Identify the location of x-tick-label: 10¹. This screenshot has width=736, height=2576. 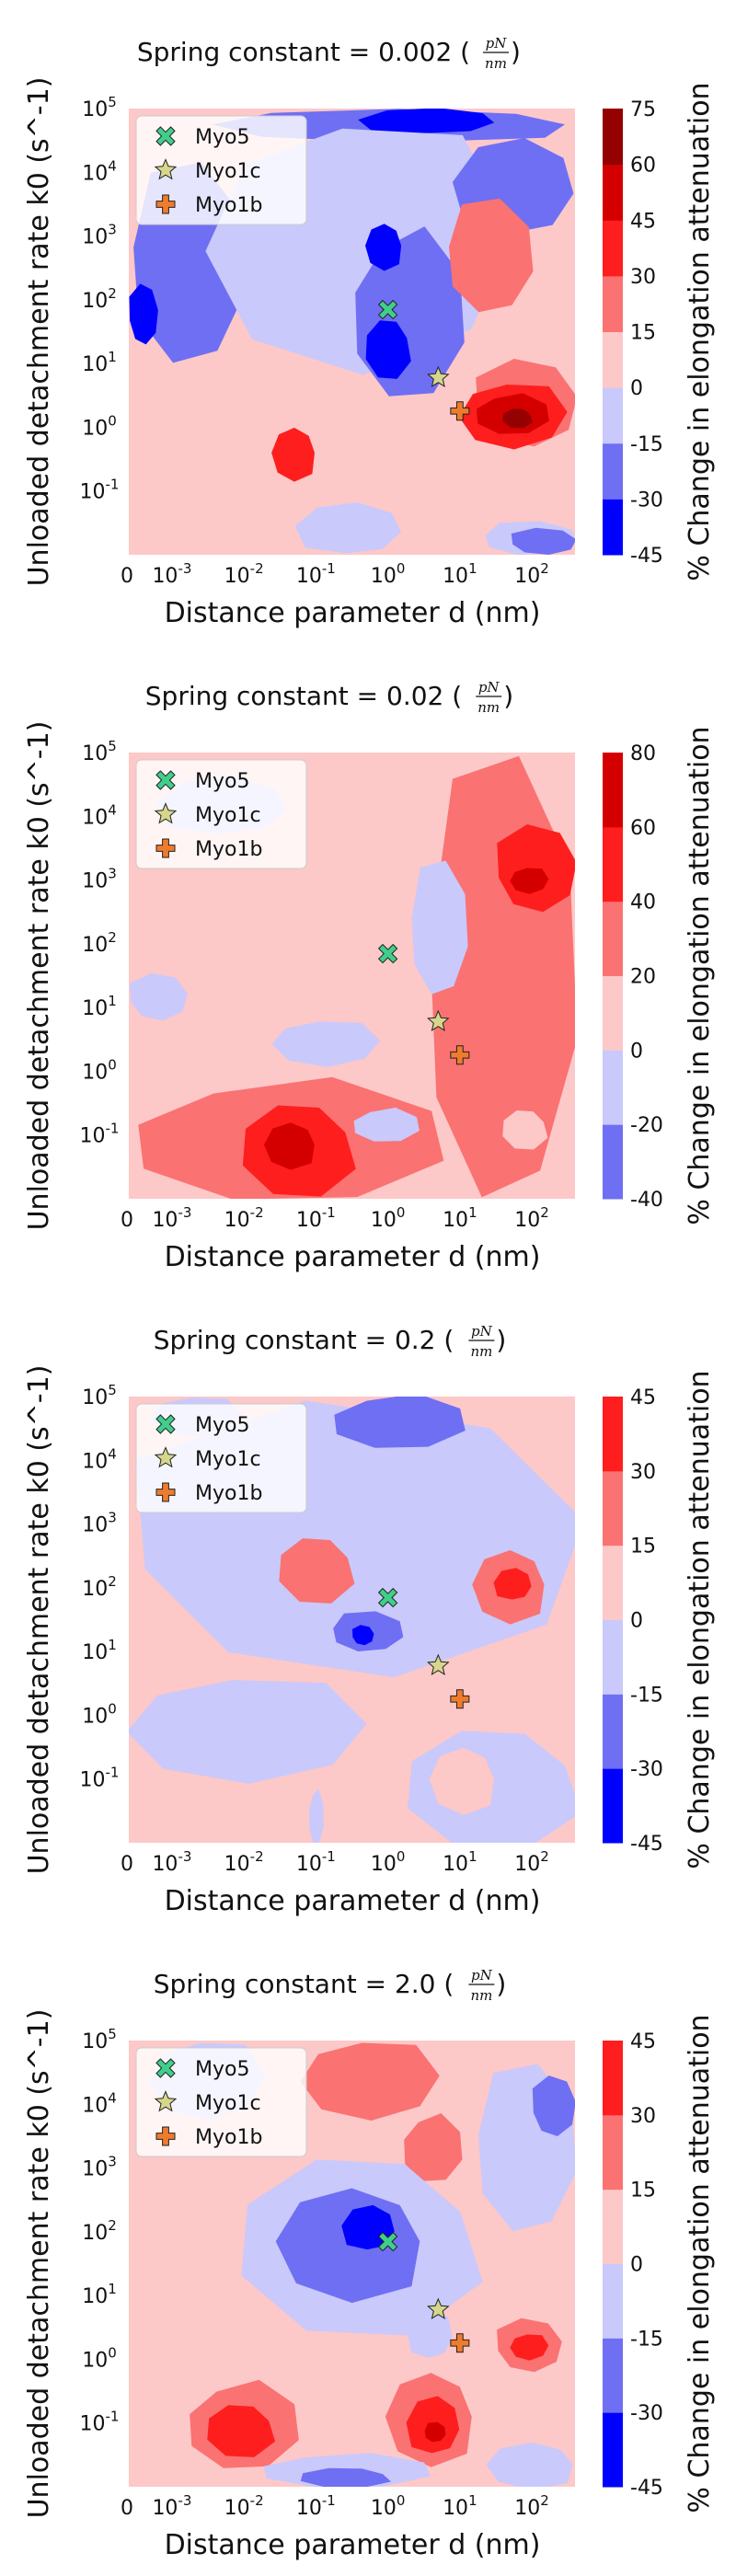
(460, 574).